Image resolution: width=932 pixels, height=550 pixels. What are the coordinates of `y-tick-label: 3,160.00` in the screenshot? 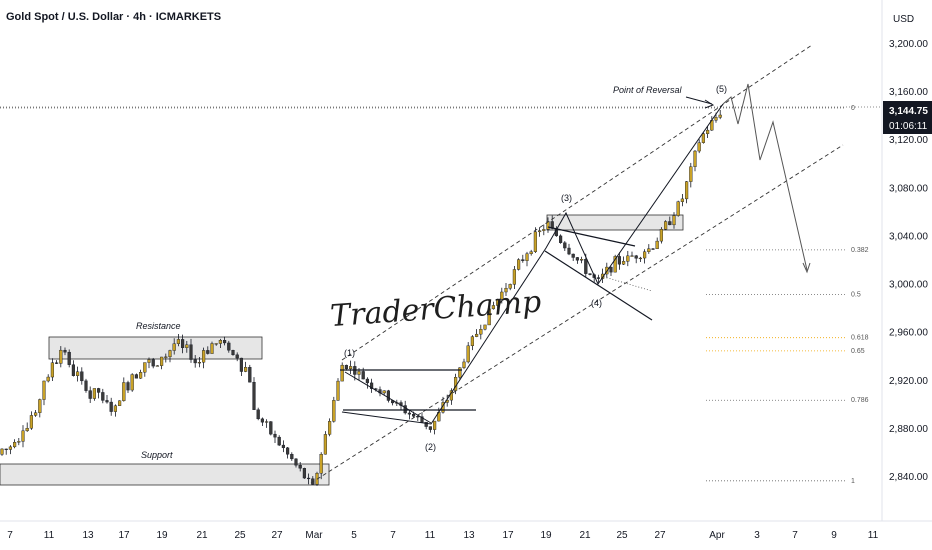 It's located at (908, 92).